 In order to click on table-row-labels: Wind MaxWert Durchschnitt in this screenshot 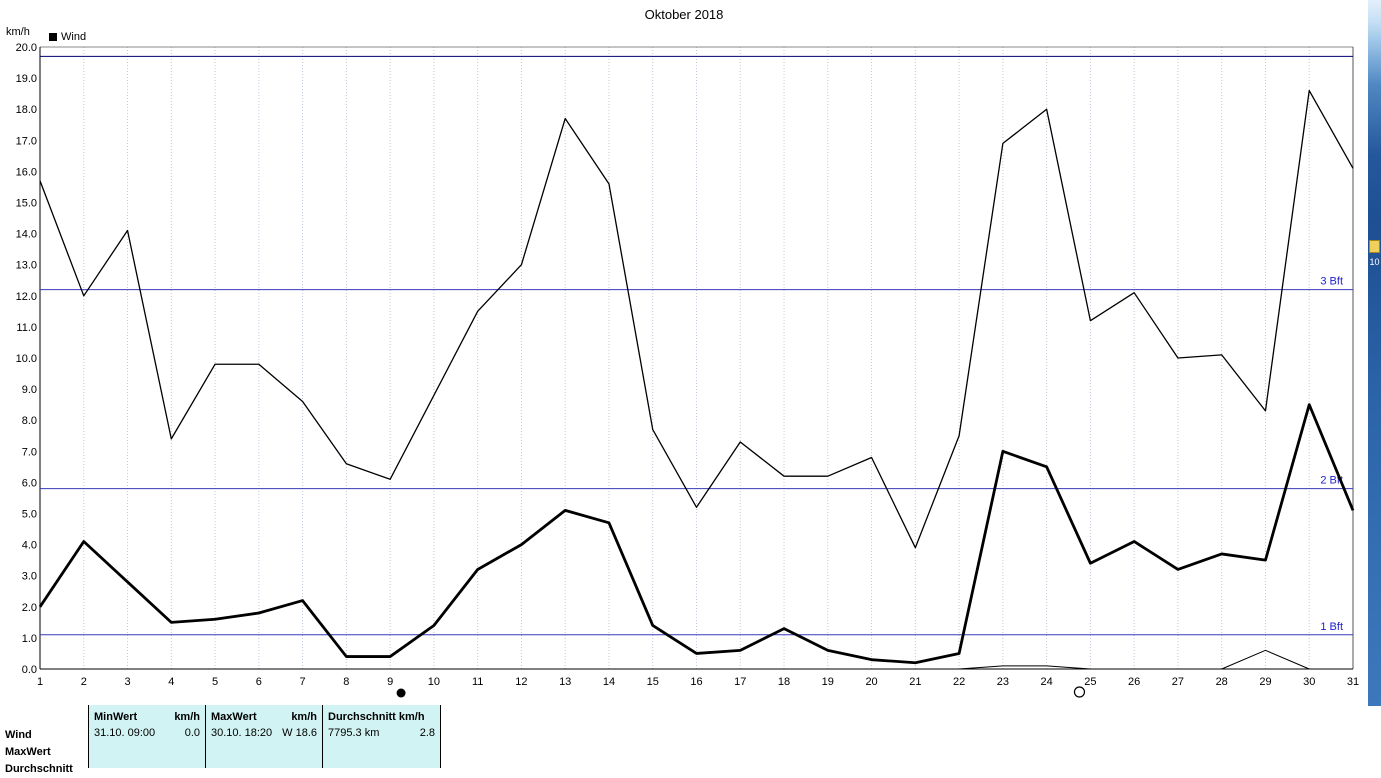, I will do `click(39, 752)`.